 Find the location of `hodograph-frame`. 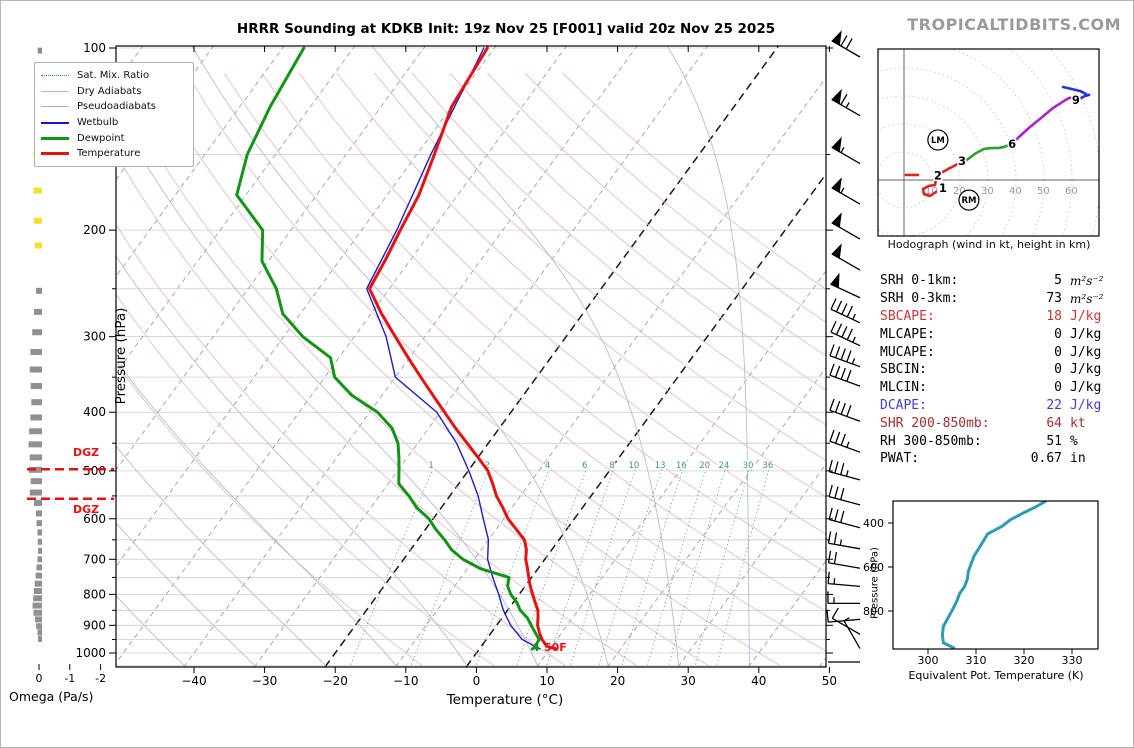

hodograph-frame is located at coordinates (988, 142).